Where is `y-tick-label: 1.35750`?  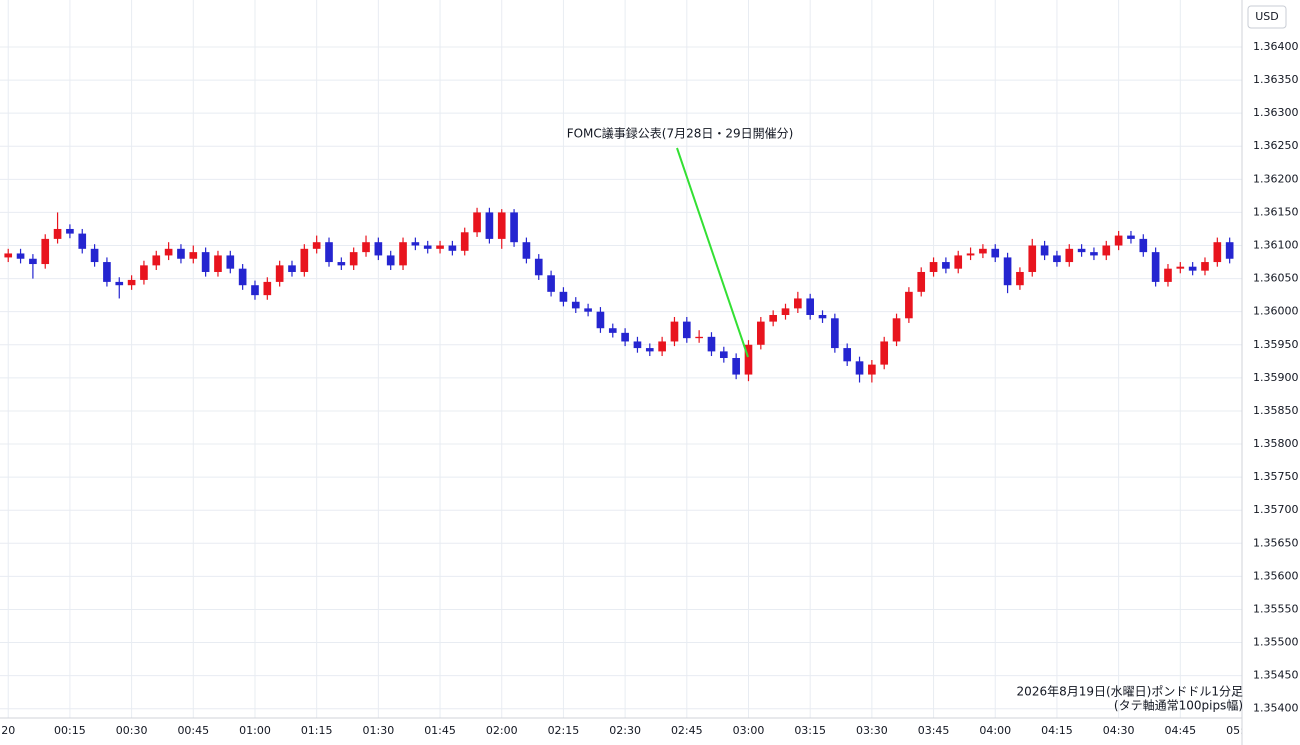 y-tick-label: 1.35750 is located at coordinates (1276, 476).